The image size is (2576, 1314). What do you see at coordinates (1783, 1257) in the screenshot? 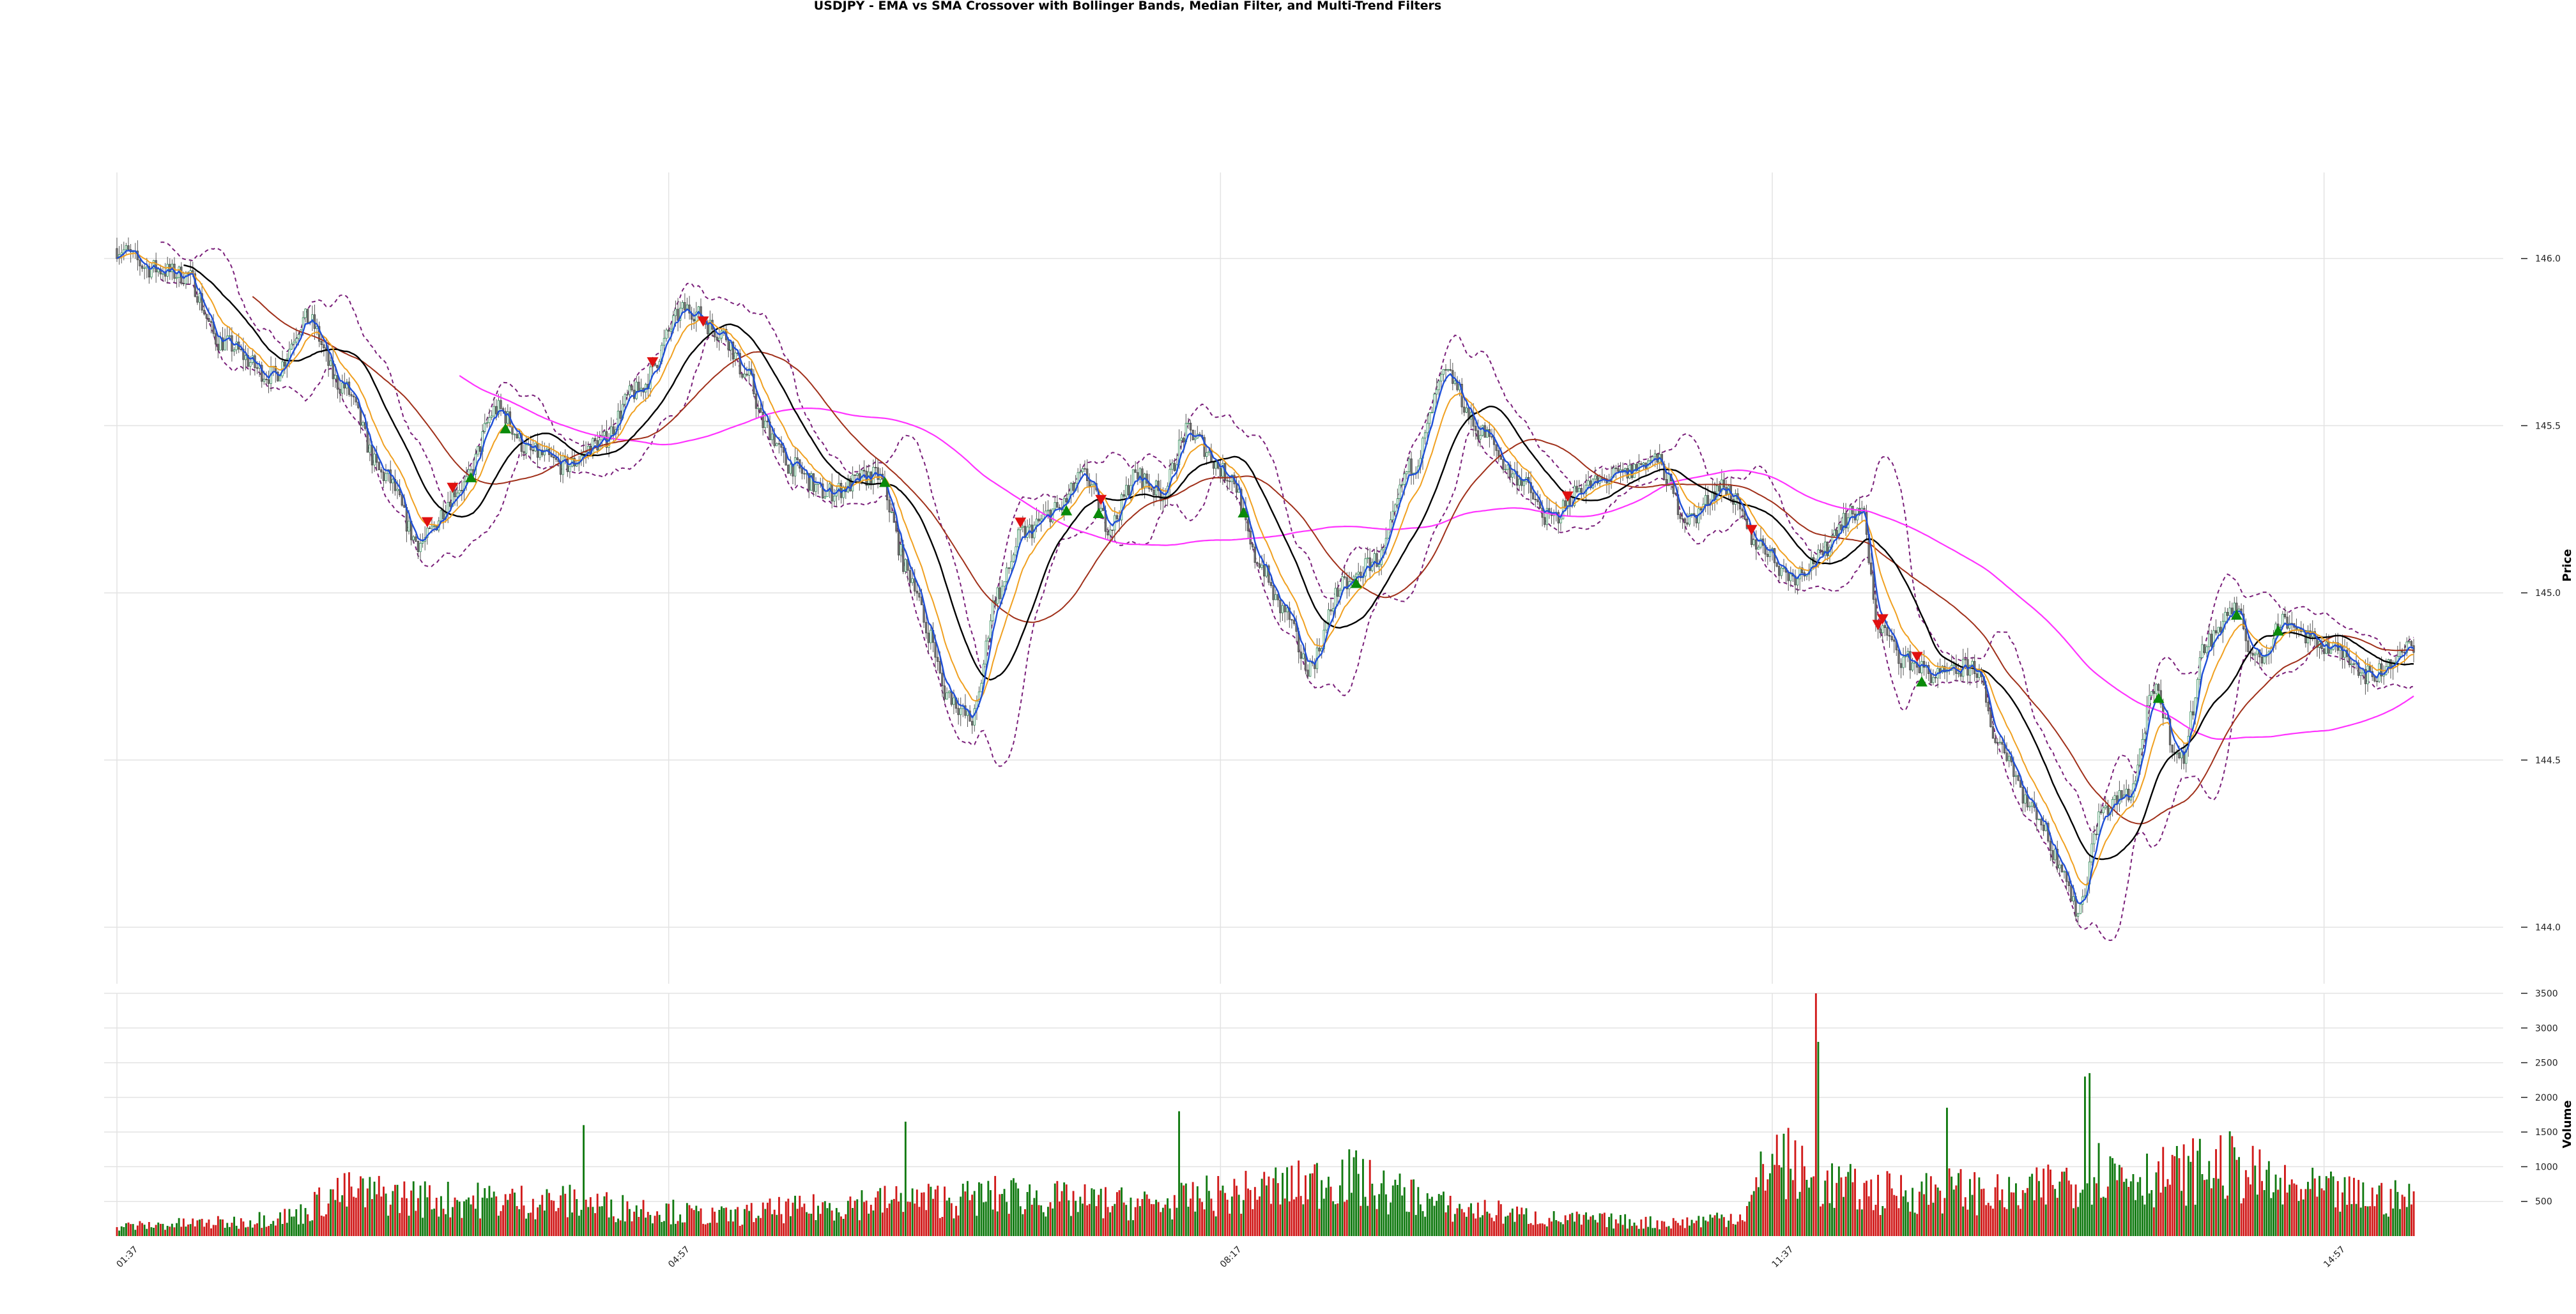
I see `x-tick-label: 11:37` at bounding box center [1783, 1257].